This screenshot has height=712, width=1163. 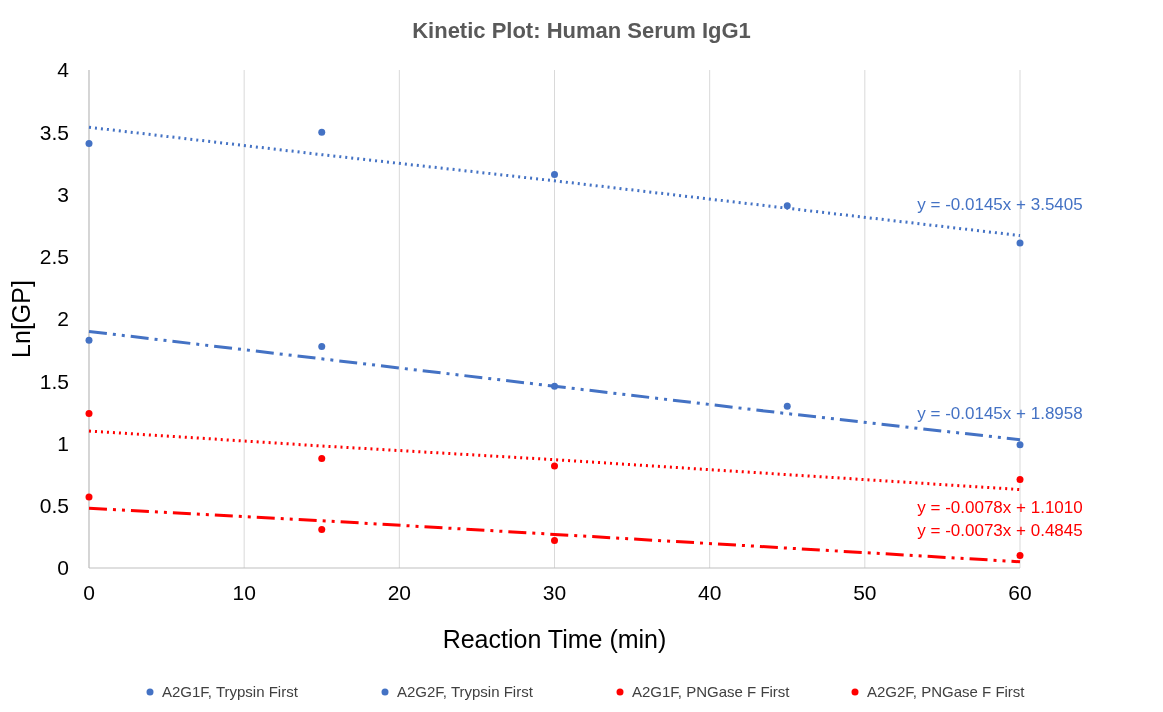 What do you see at coordinates (865, 592) in the screenshot?
I see `x-tick-label: 50` at bounding box center [865, 592].